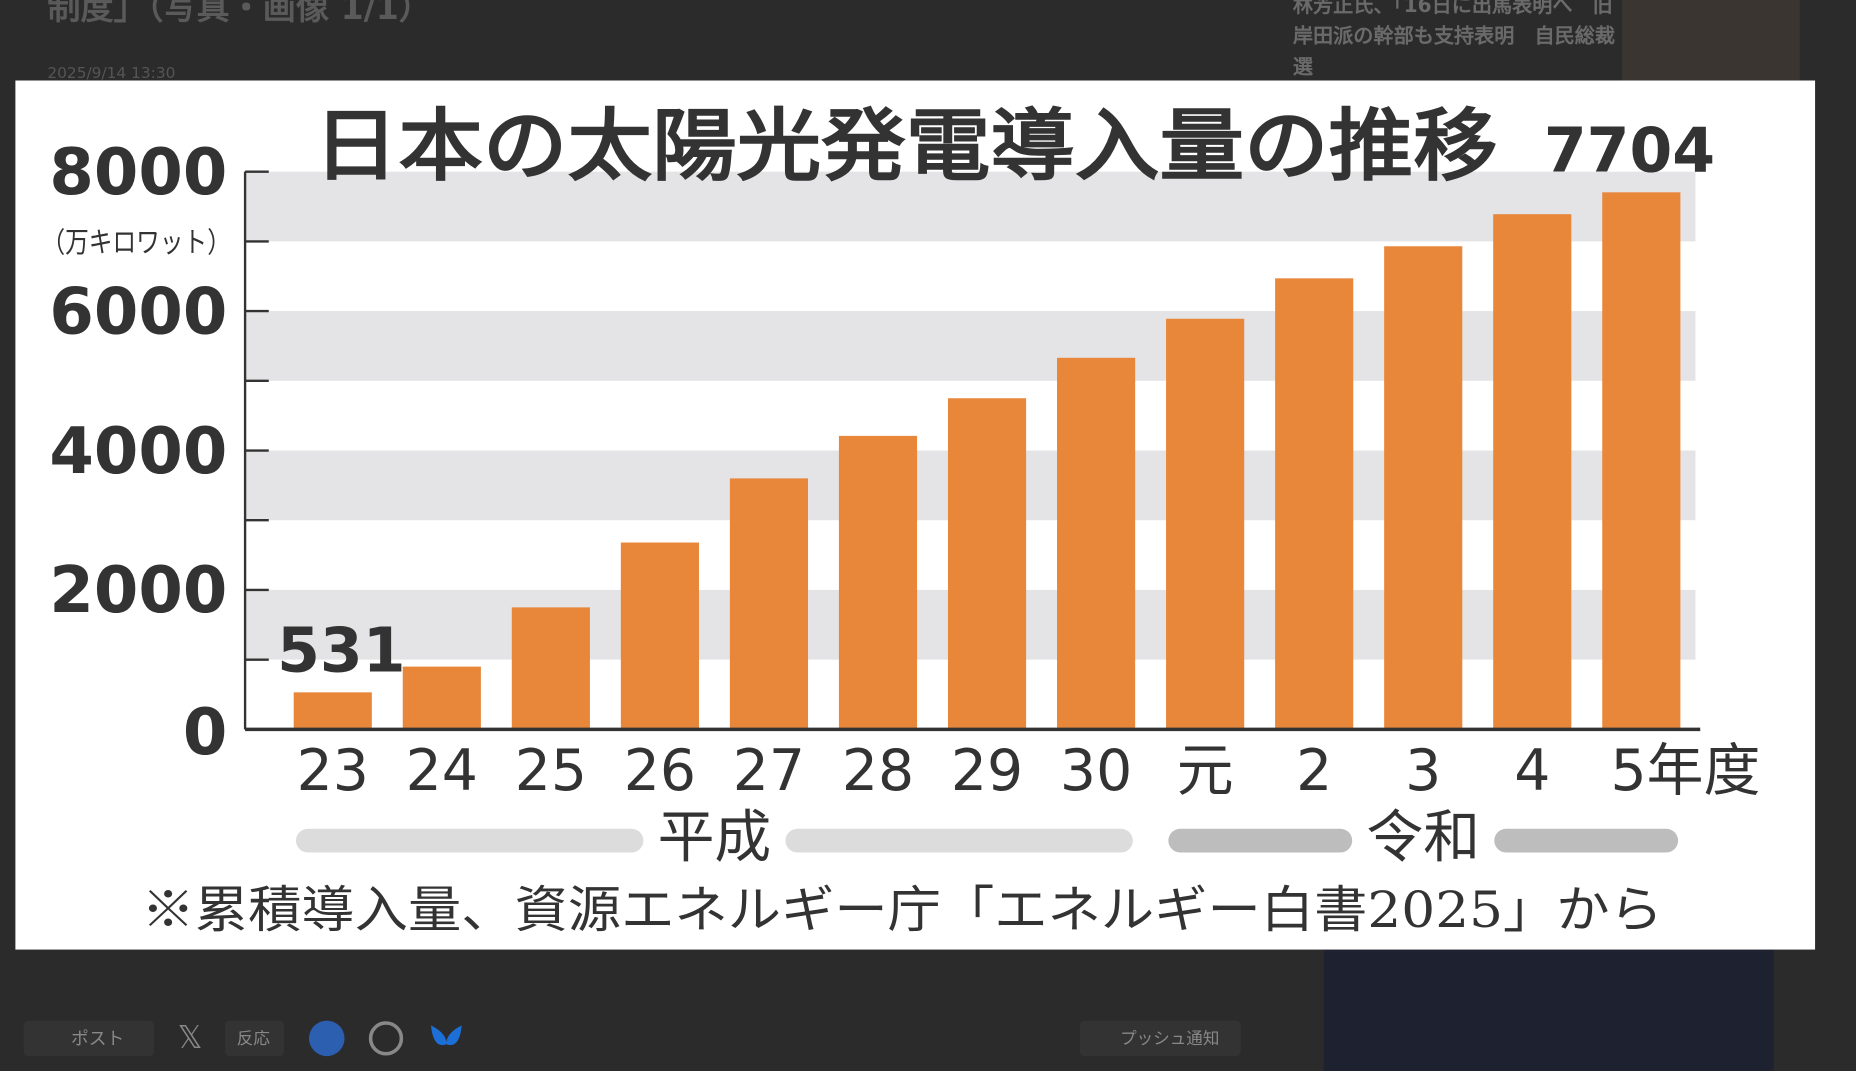 The image size is (1856, 1071). What do you see at coordinates (1548, 1010) in the screenshot?
I see `side-ad` at bounding box center [1548, 1010].